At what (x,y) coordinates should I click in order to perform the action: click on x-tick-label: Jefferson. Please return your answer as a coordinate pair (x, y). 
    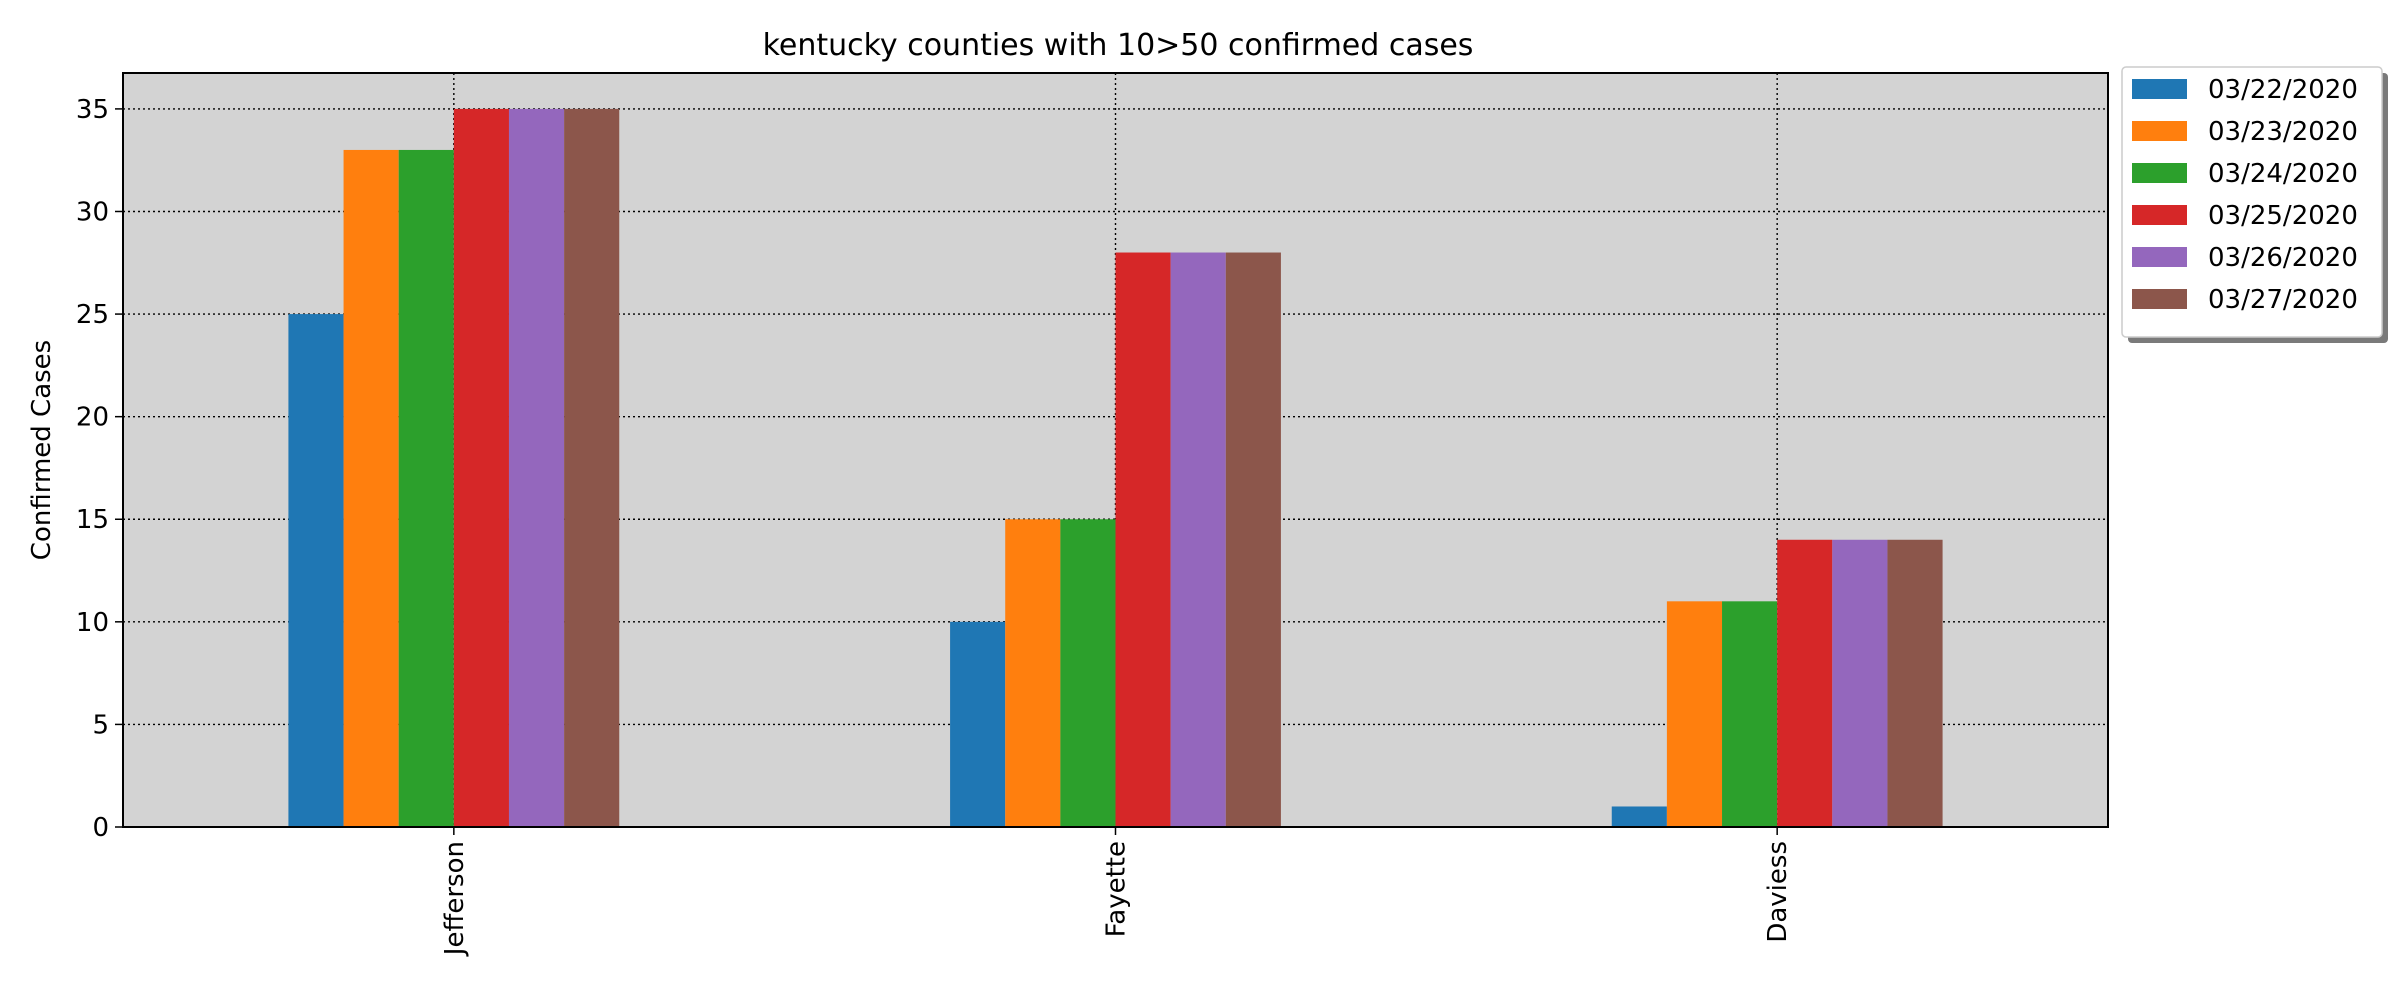
    Looking at the image, I should click on (455, 899).